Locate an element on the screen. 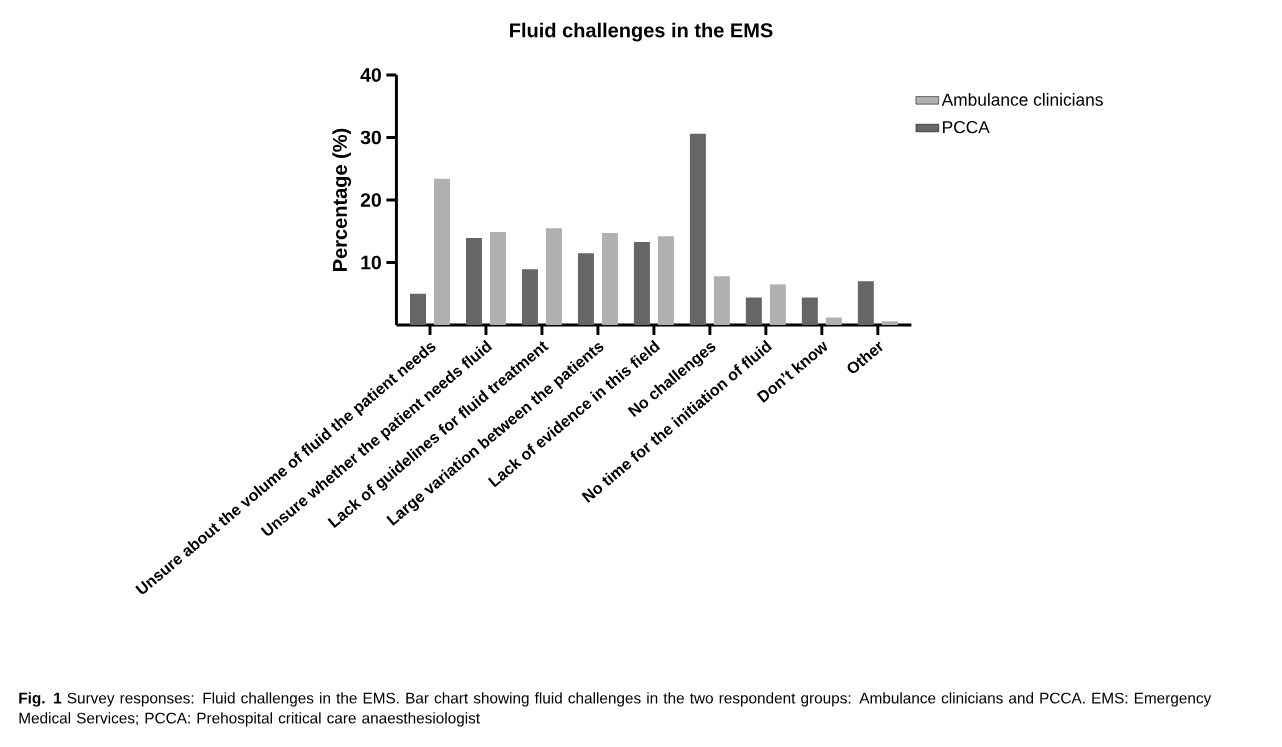 This screenshot has width=1282, height=747. legend-label: PCCA is located at coordinates (966, 127).